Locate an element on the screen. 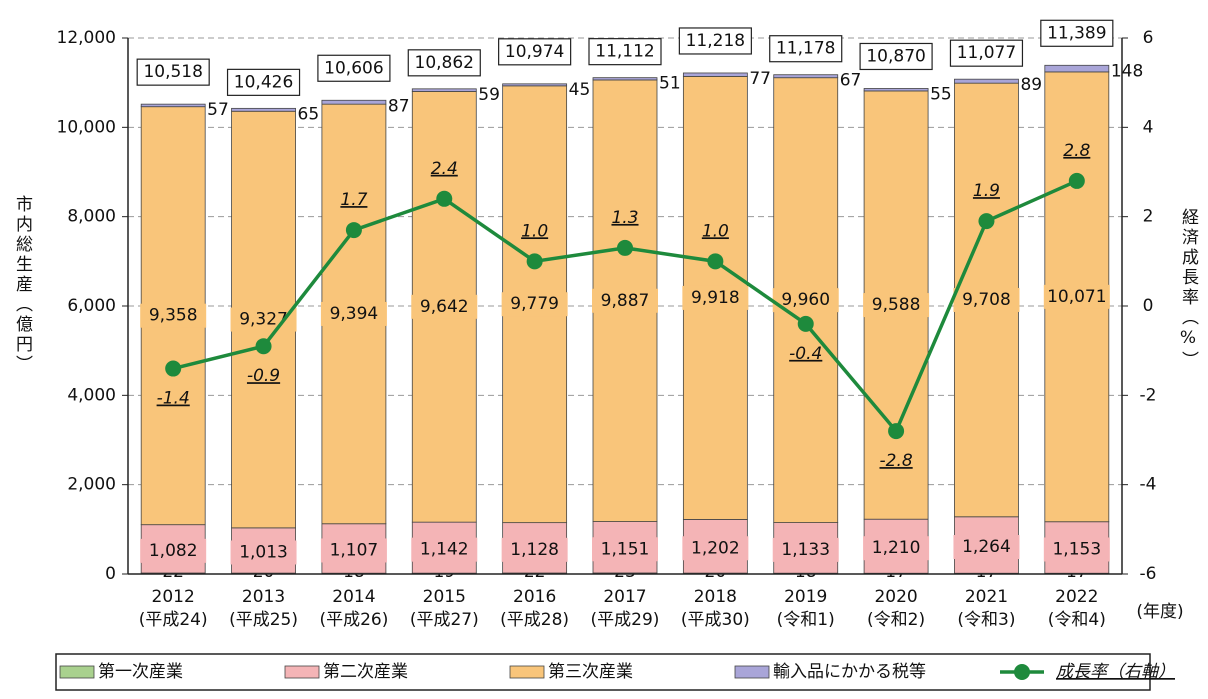 This screenshot has height=699, width=1208. x-tick-sublabel: (平成29) is located at coordinates (625, 620).